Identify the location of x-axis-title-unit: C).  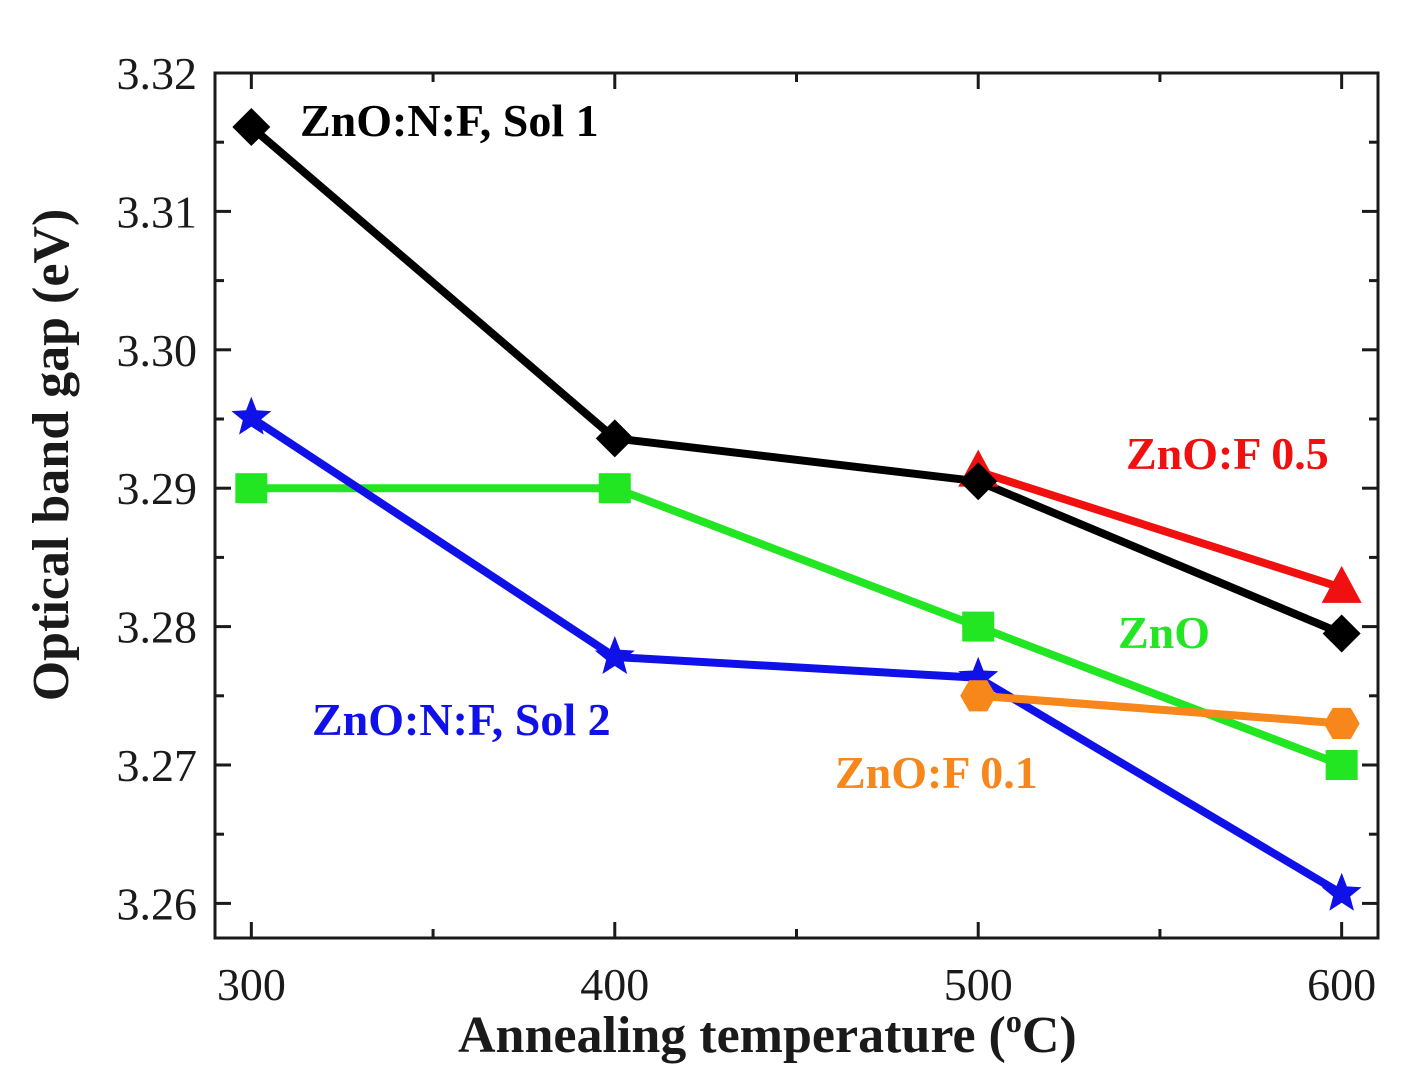
(1049, 1035).